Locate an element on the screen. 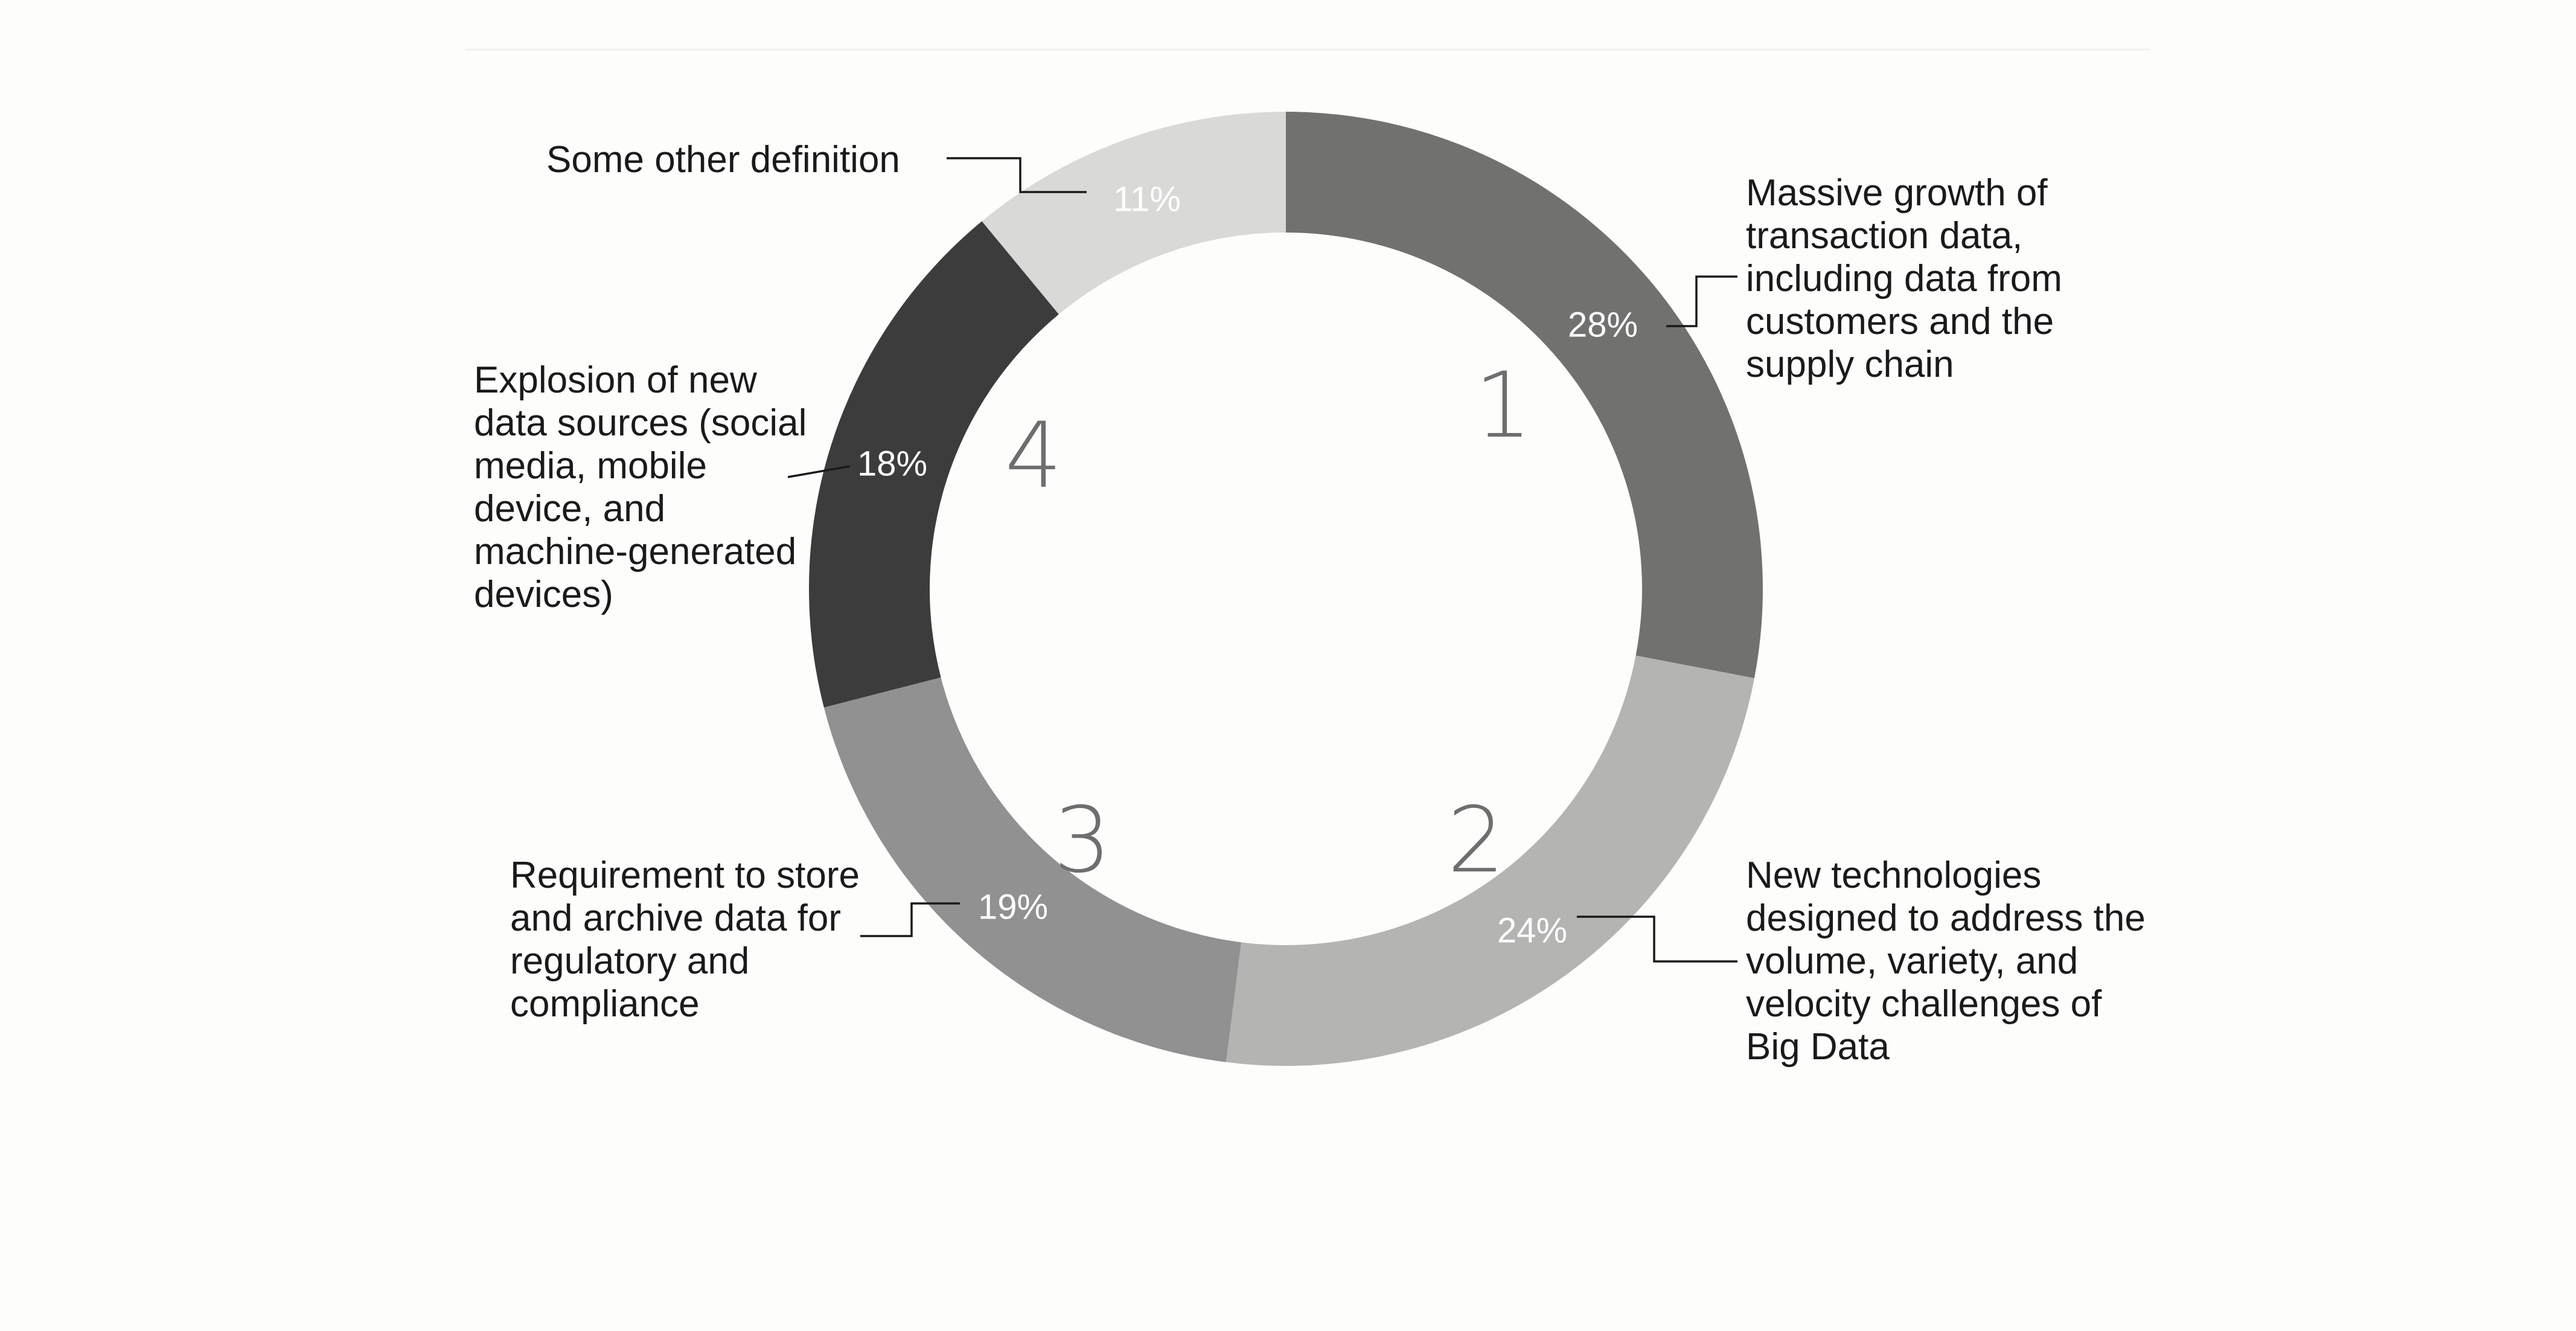  value-label-5: 11% is located at coordinates (1147, 199).